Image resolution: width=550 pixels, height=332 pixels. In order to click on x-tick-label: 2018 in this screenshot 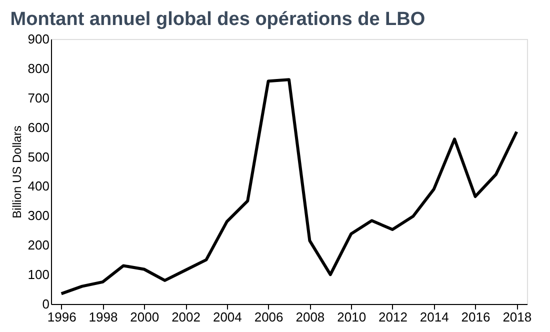, I will do `click(517, 317)`.